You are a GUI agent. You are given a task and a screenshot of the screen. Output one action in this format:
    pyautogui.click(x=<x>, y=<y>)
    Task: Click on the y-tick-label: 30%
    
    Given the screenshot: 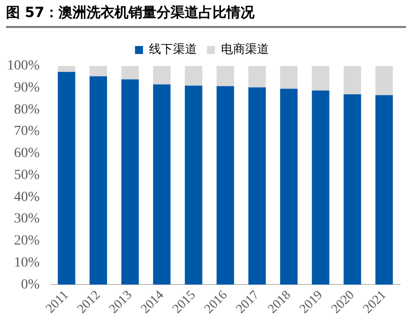 What is the action you would take?
    pyautogui.click(x=27, y=219)
    